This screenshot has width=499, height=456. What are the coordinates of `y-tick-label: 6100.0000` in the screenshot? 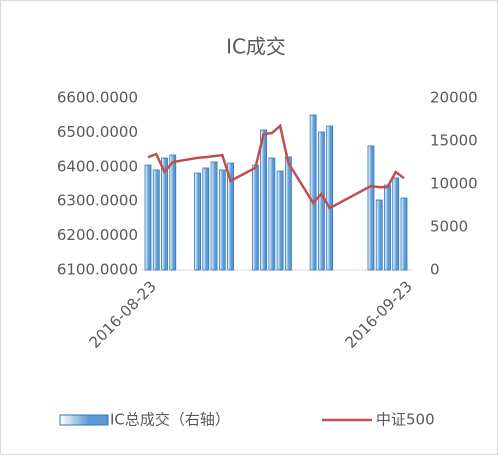 It's located at (97, 270).